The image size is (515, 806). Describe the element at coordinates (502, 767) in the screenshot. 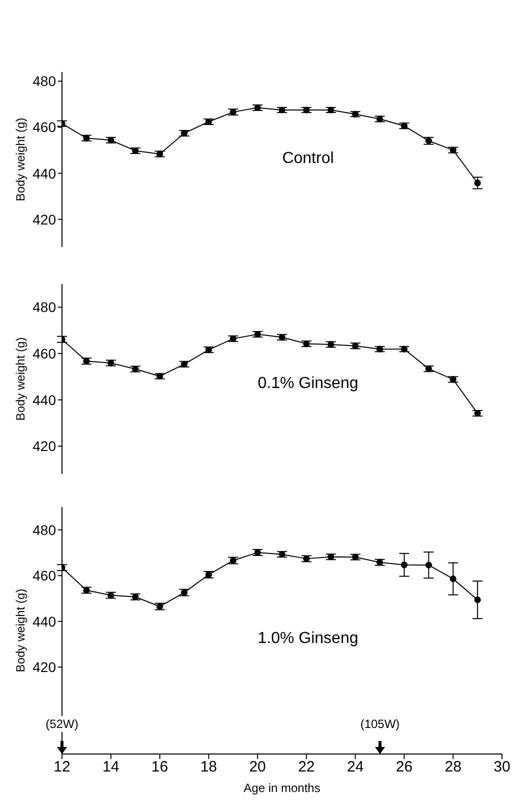

I see `x-tick-label: 30` at that location.